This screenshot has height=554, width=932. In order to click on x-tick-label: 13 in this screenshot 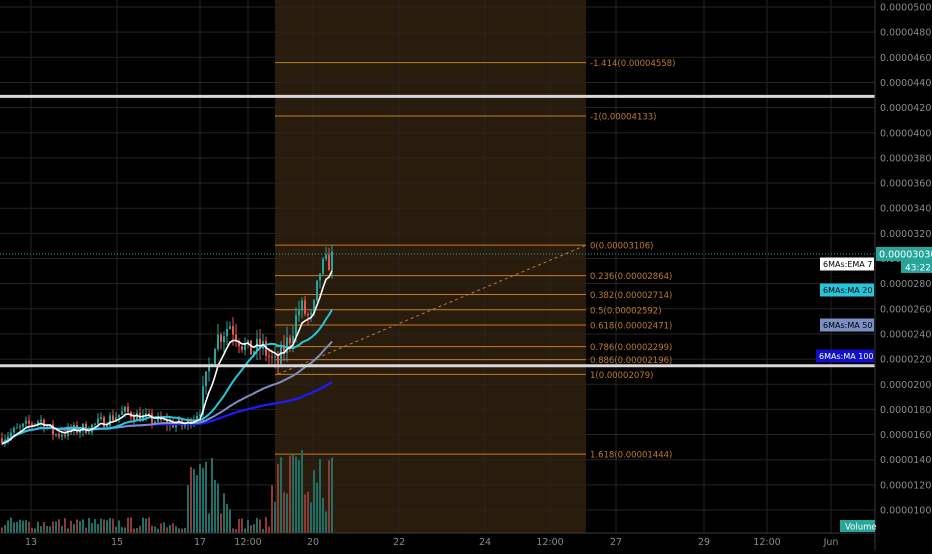, I will do `click(31, 542)`.